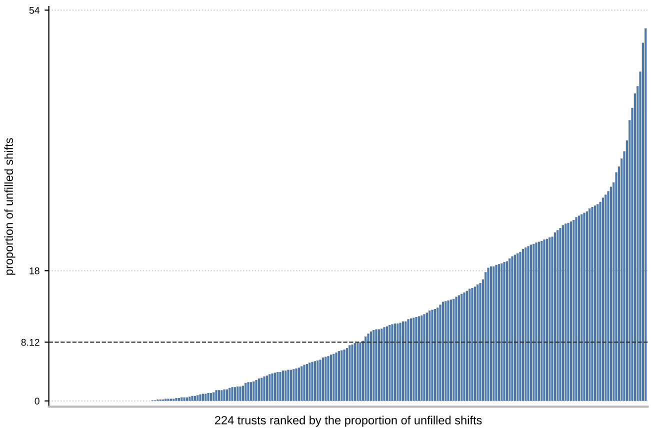 Image resolution: width=651 pixels, height=435 pixels. I want to click on y-axis-title: proportion of unfilled shifts, so click(10, 206).